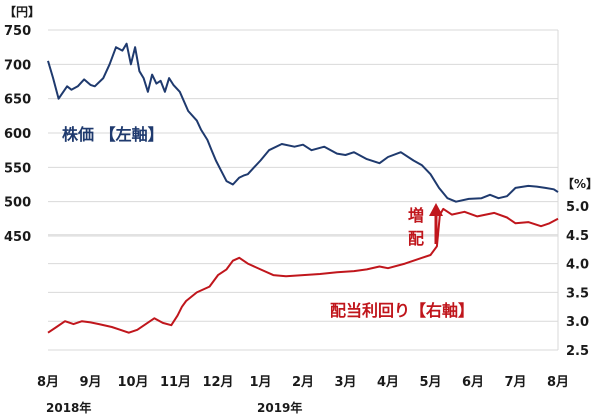 This screenshot has height=419, width=600. What do you see at coordinates (577, 293) in the screenshot?
I see `right-tick-label: 3.5` at bounding box center [577, 293].